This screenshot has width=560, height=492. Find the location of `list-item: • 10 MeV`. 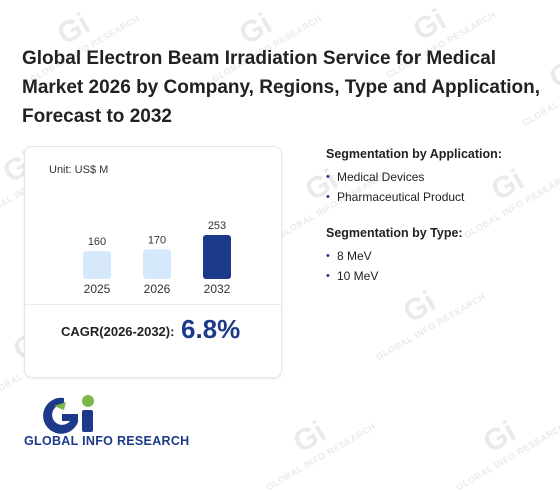

list-item: • 10 MeV is located at coordinates (436, 276).